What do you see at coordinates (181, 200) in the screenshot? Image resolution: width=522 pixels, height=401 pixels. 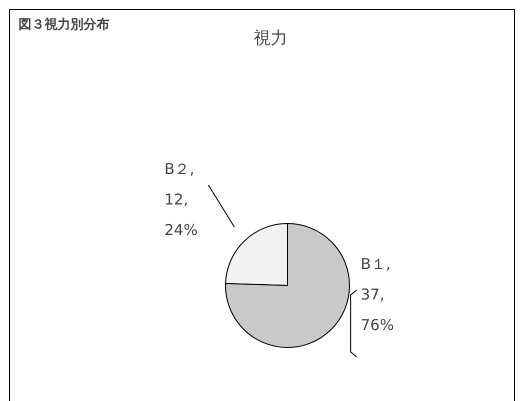 I see `slice-label: B２, 12, 24%` at bounding box center [181, 200].